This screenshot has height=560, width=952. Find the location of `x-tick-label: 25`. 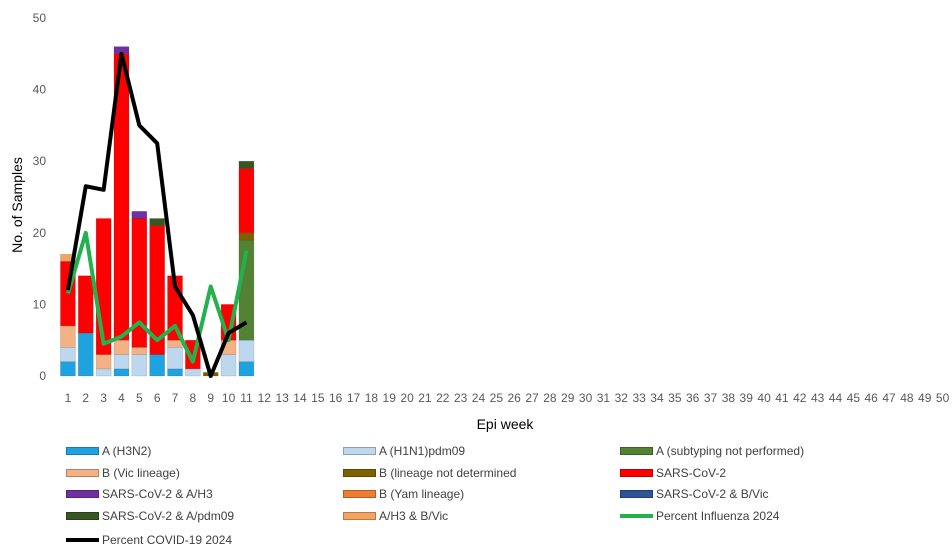

x-tick-label: 25 is located at coordinates (497, 398).